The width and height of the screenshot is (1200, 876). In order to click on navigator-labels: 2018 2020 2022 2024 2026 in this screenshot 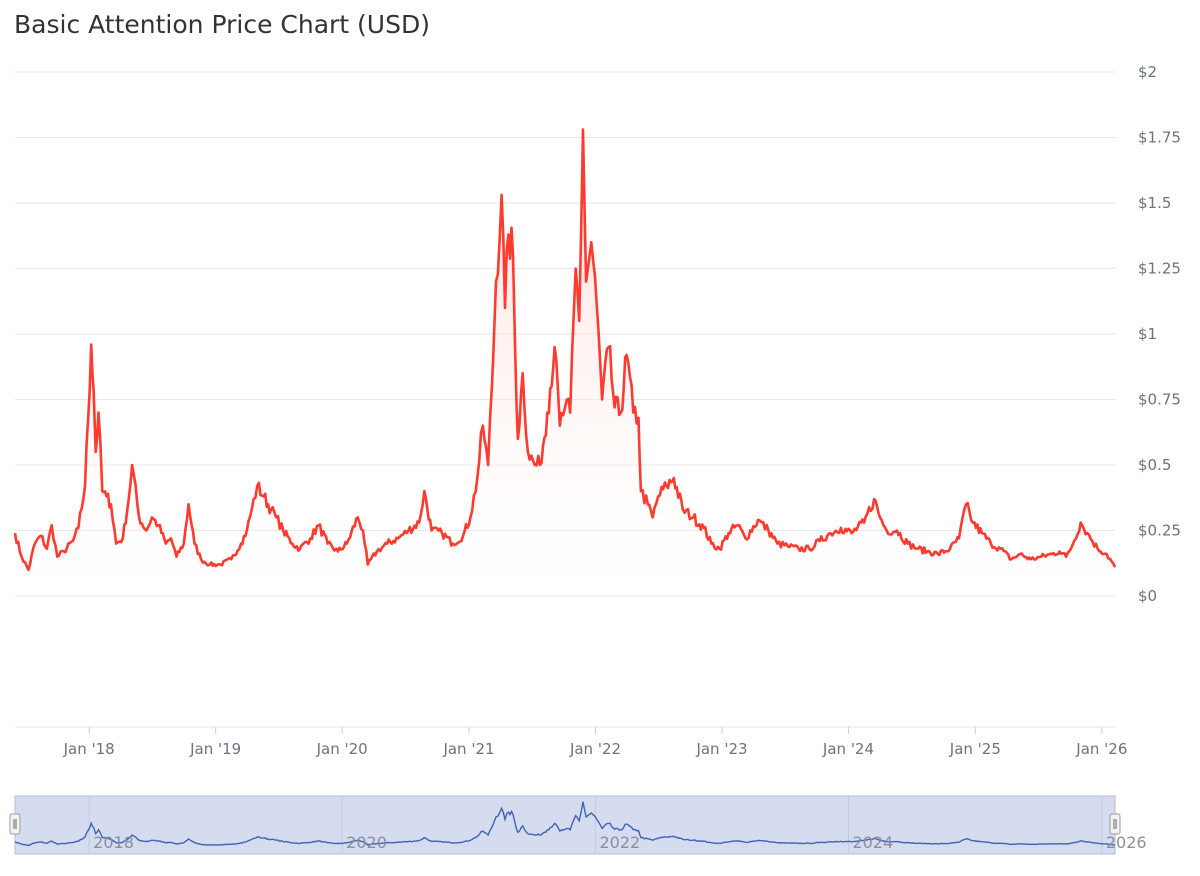, I will do `click(619, 842)`.